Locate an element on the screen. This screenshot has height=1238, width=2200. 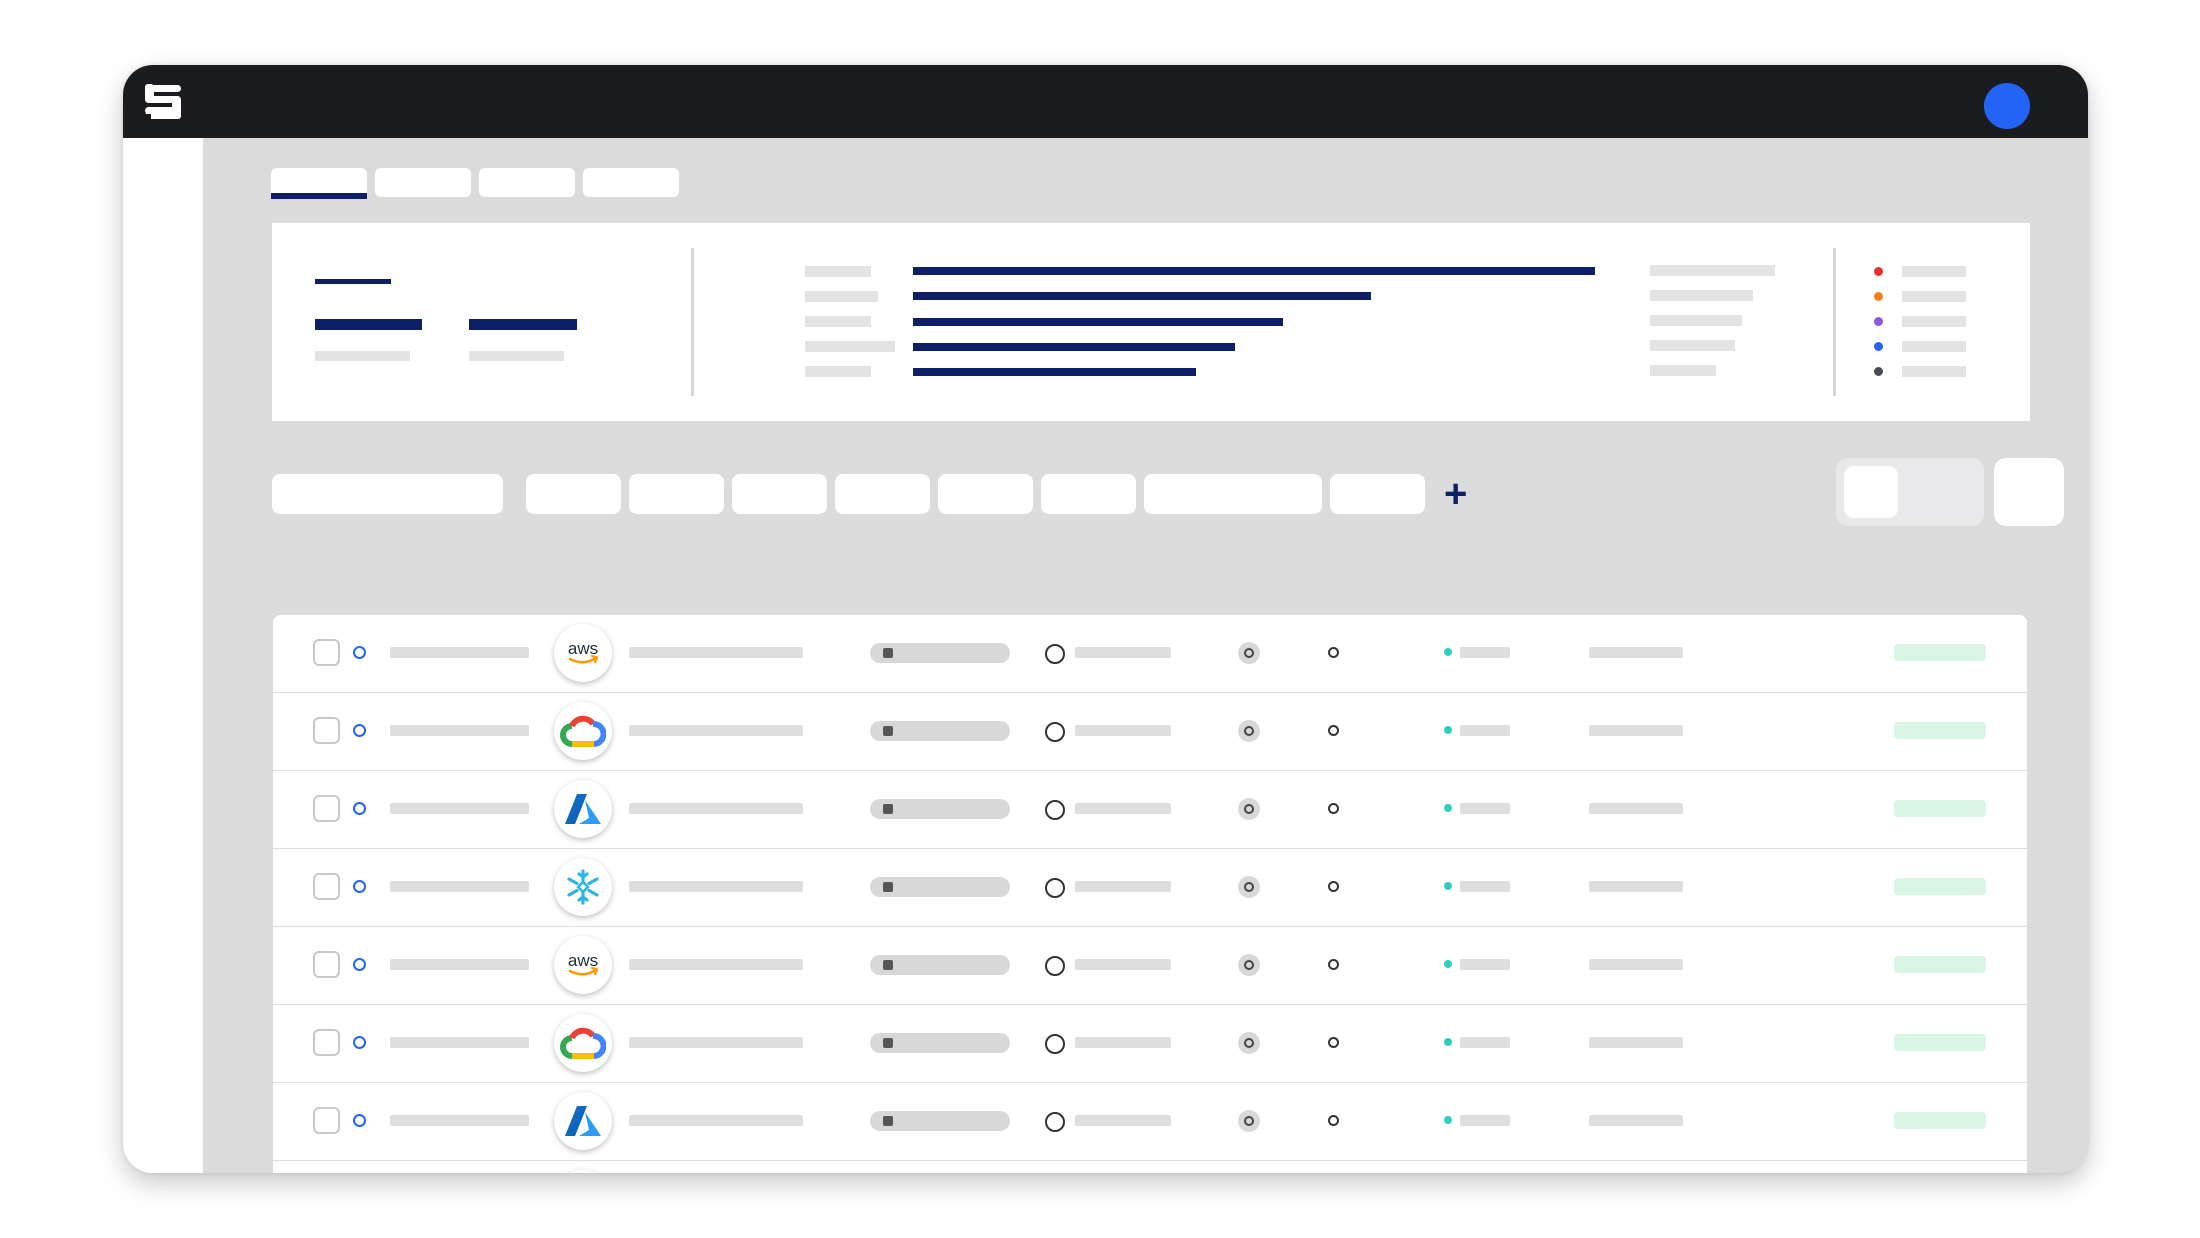
sidebar is located at coordinates (163, 655).